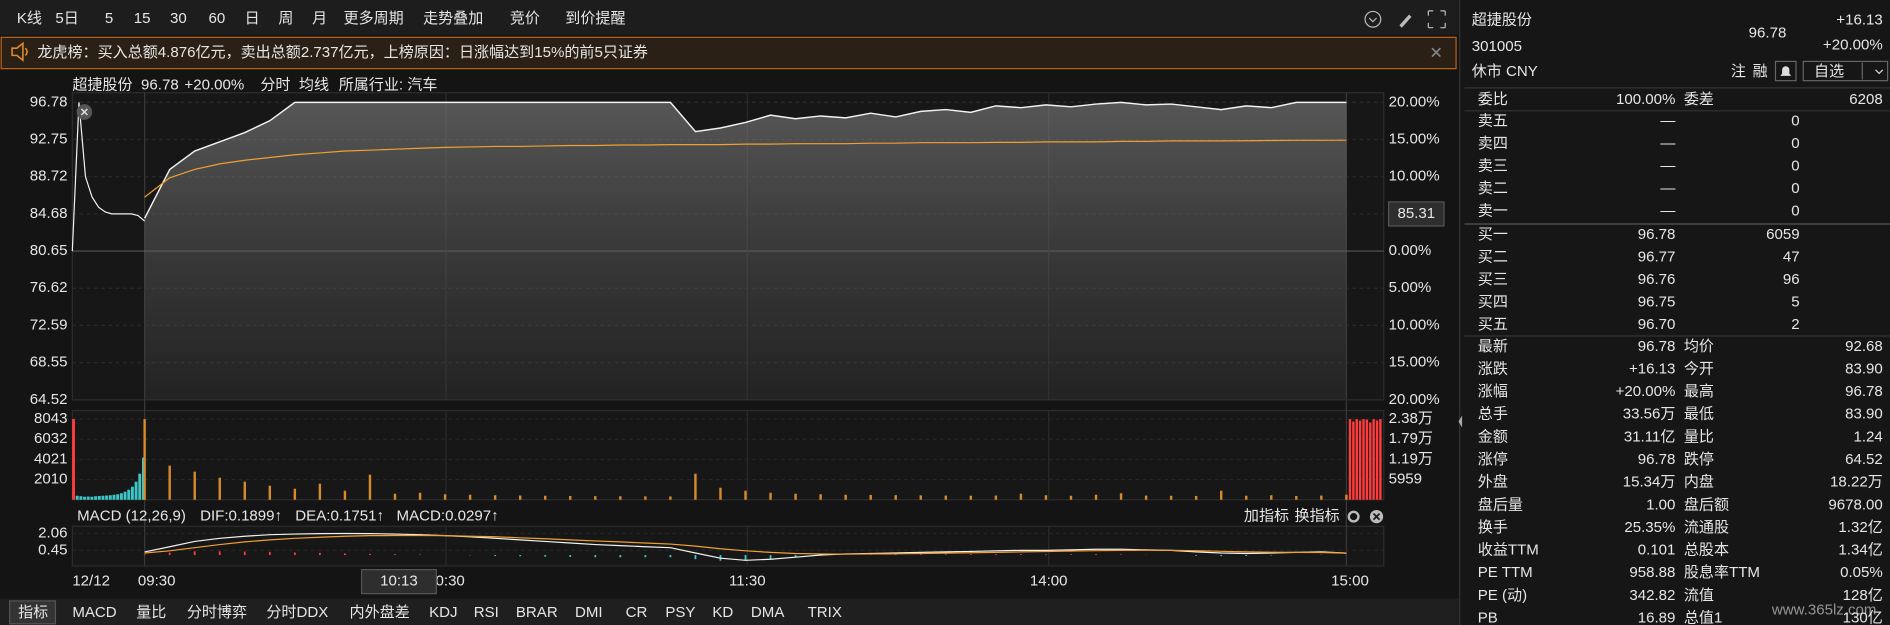  What do you see at coordinates (1411, 418) in the screenshot?
I see `volume-right-label: 2.38万` at bounding box center [1411, 418].